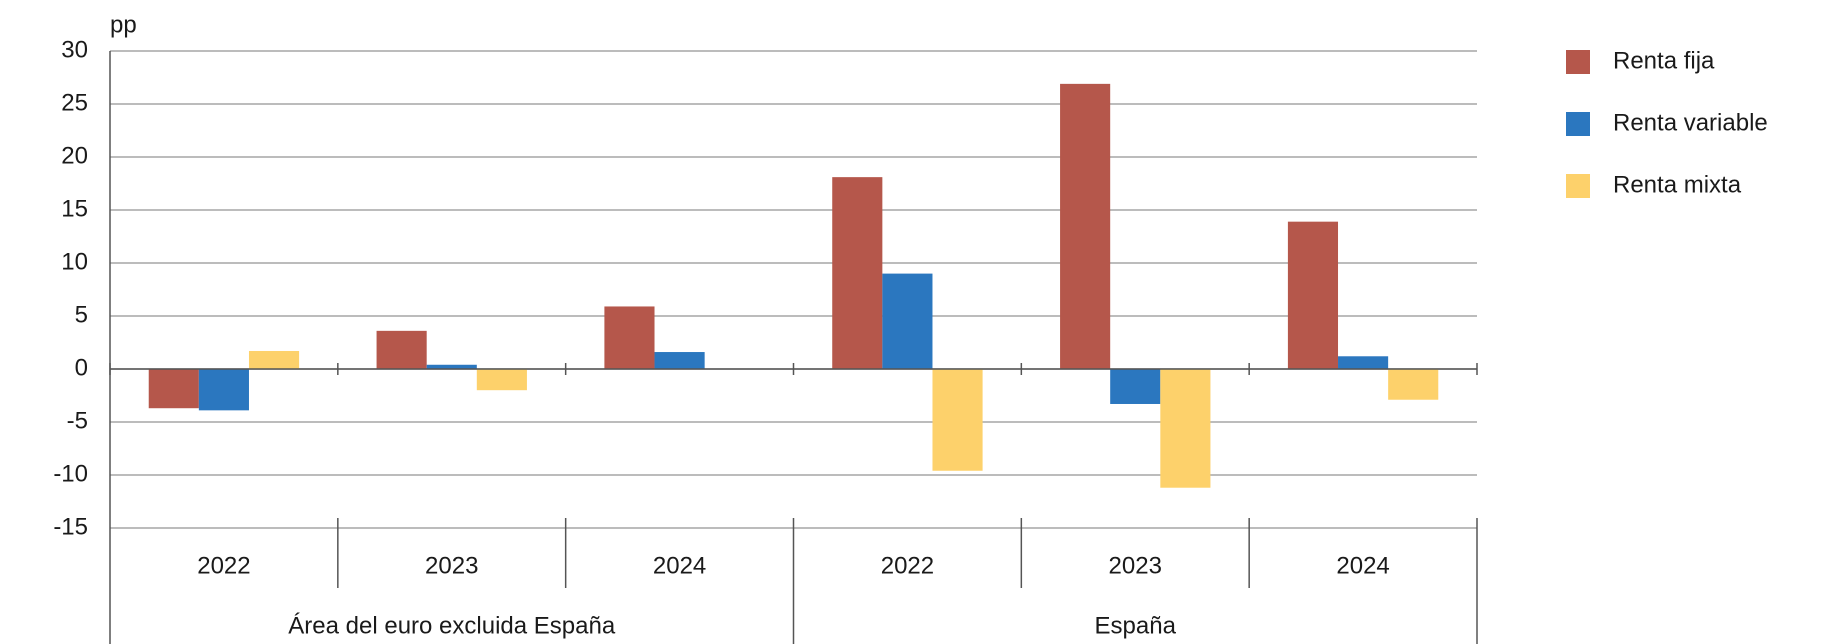 The image size is (1846, 644). I want to click on legend-label: Renta mixta, so click(1677, 184).